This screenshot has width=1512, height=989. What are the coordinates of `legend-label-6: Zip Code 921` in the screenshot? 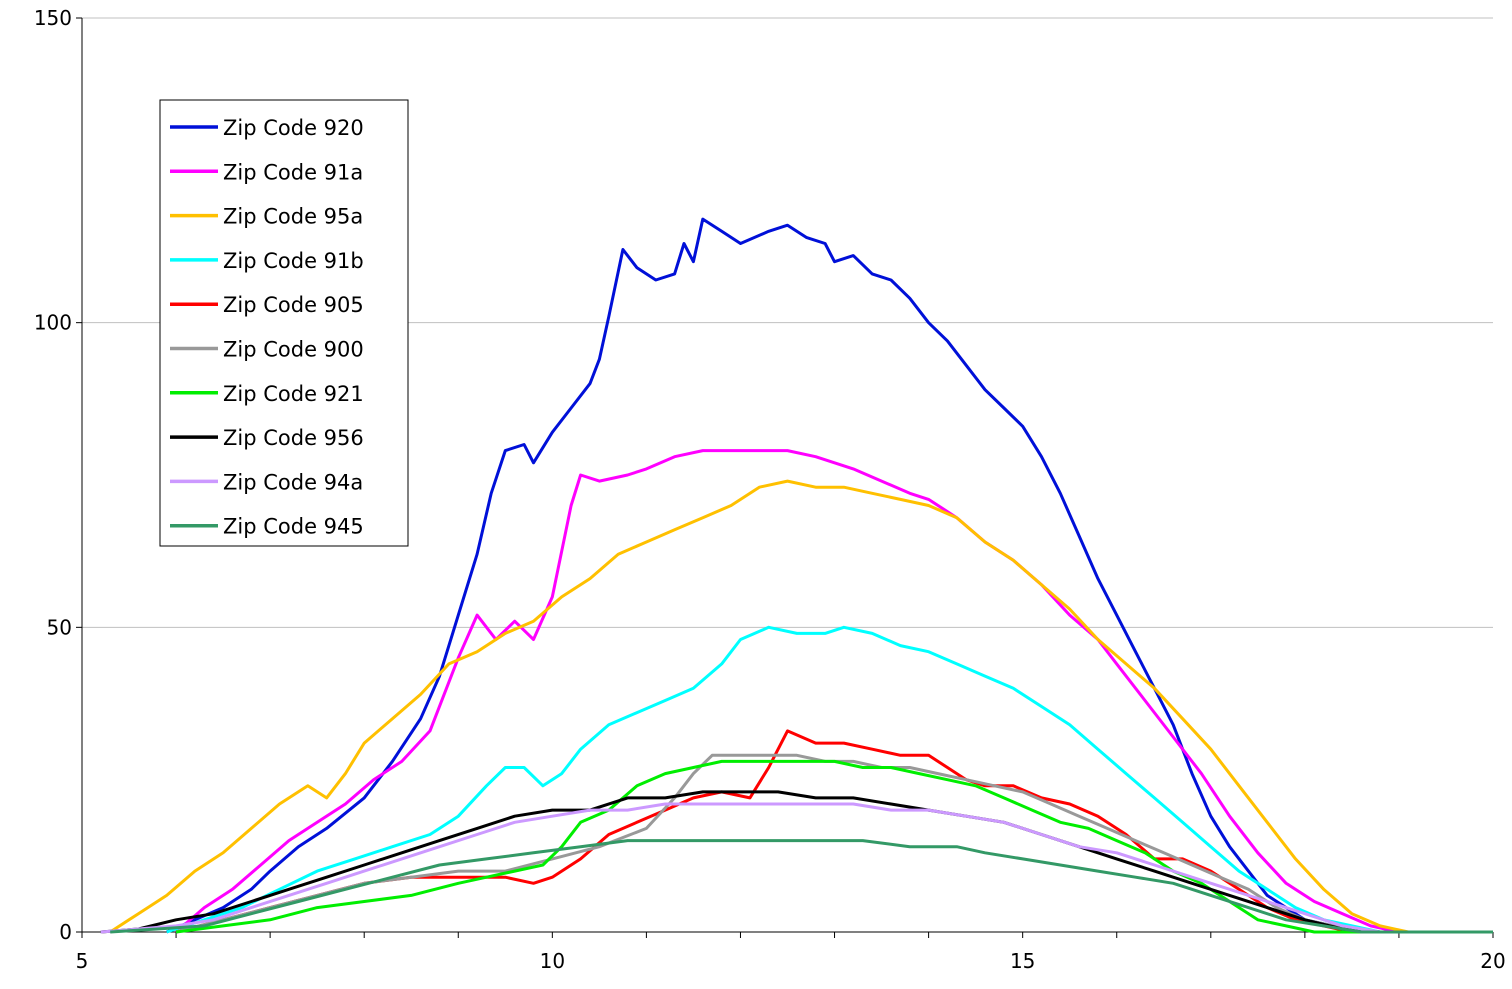 It's located at (293, 394).